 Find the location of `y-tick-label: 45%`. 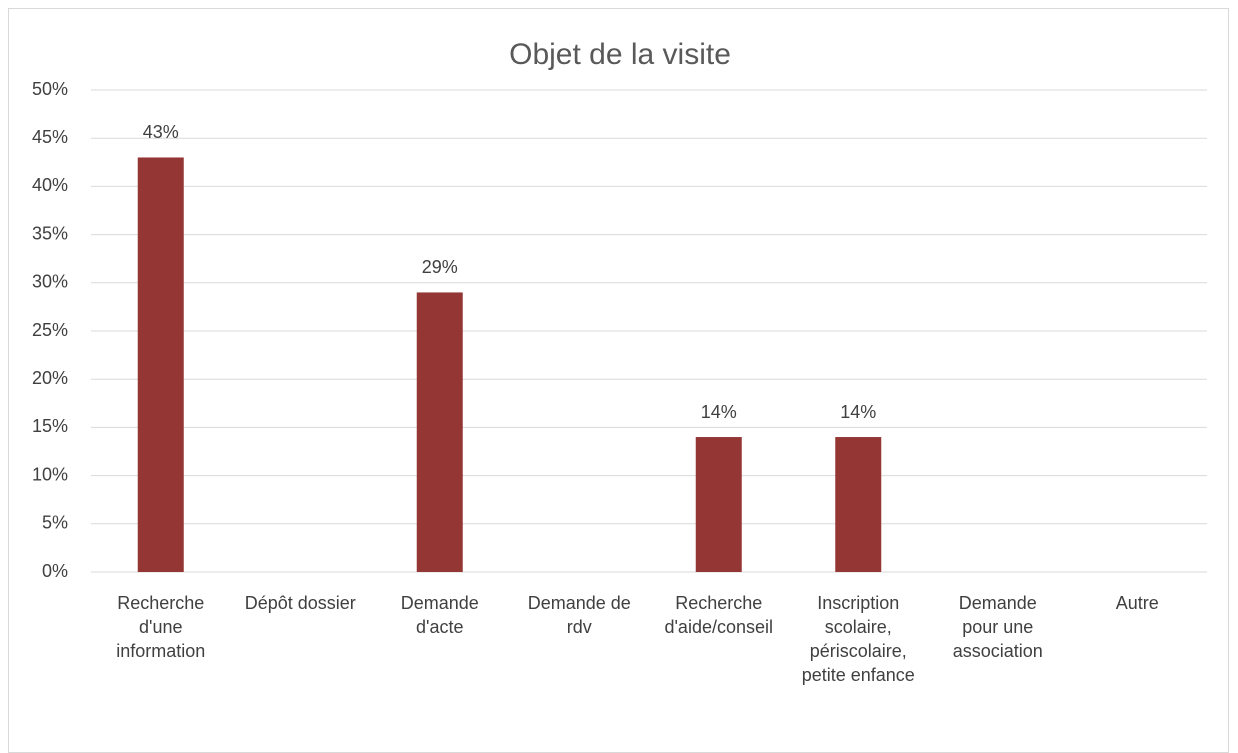

y-tick-label: 45% is located at coordinates (50, 137).